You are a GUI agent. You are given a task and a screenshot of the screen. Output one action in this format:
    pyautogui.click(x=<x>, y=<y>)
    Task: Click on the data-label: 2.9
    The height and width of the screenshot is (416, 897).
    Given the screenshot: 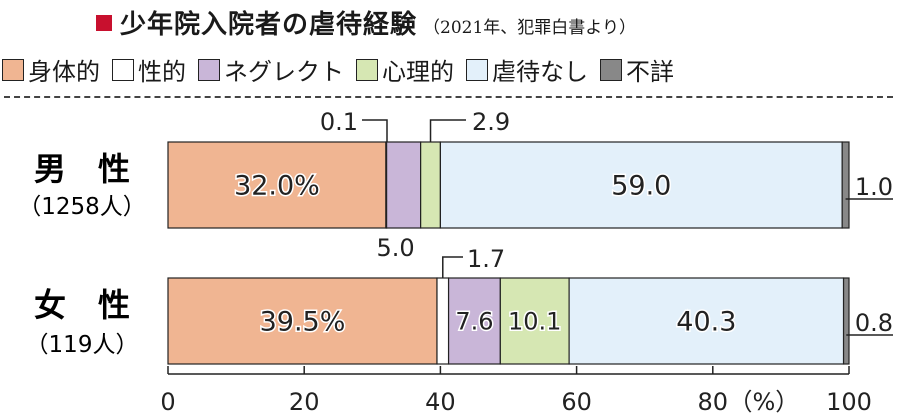 What is the action you would take?
    pyautogui.click(x=491, y=122)
    